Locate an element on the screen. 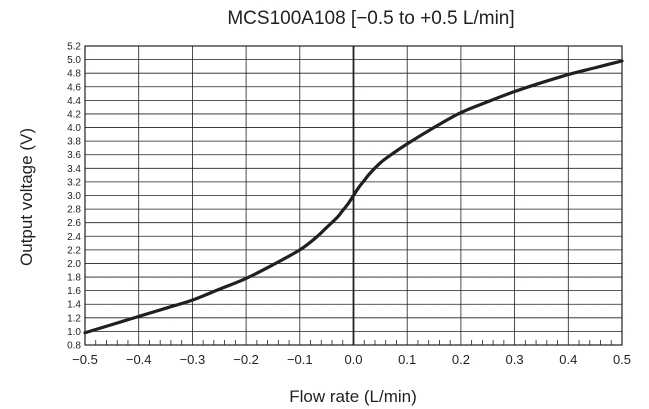  x-tick-label-7: 0.2 is located at coordinates (461, 359).